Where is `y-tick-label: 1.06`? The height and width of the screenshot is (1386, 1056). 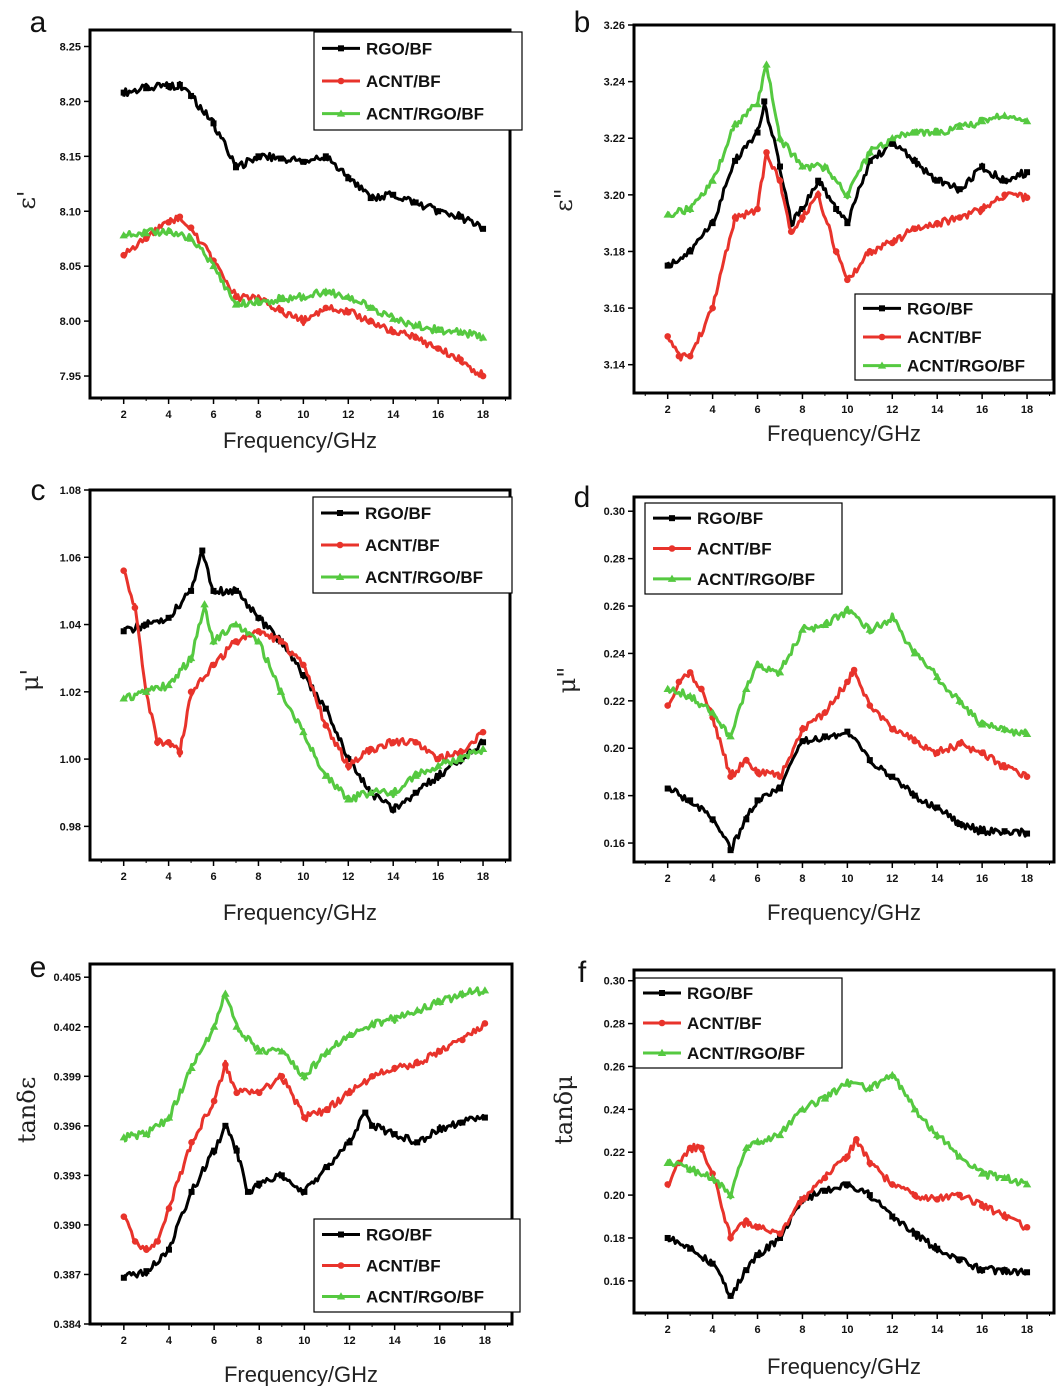
y-tick-label: 1.06 is located at coordinates (70, 558).